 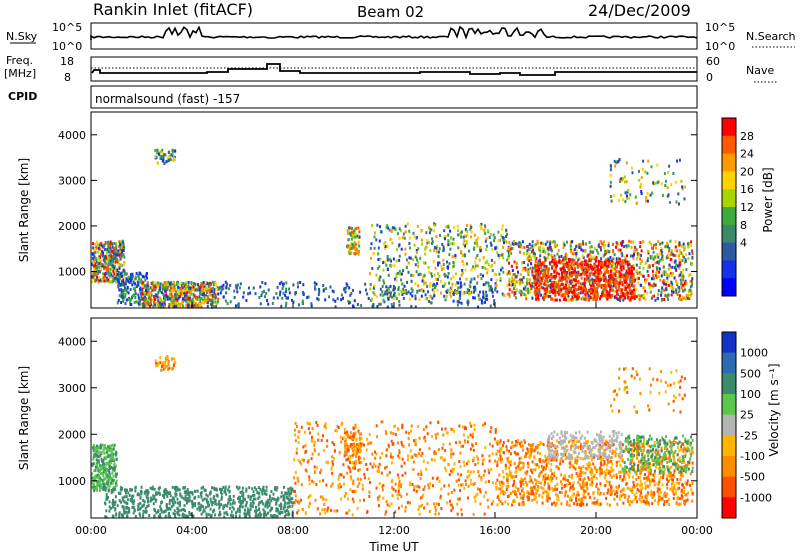 What do you see at coordinates (713, 61) in the screenshot?
I see `nave-tick-top: 60` at bounding box center [713, 61].